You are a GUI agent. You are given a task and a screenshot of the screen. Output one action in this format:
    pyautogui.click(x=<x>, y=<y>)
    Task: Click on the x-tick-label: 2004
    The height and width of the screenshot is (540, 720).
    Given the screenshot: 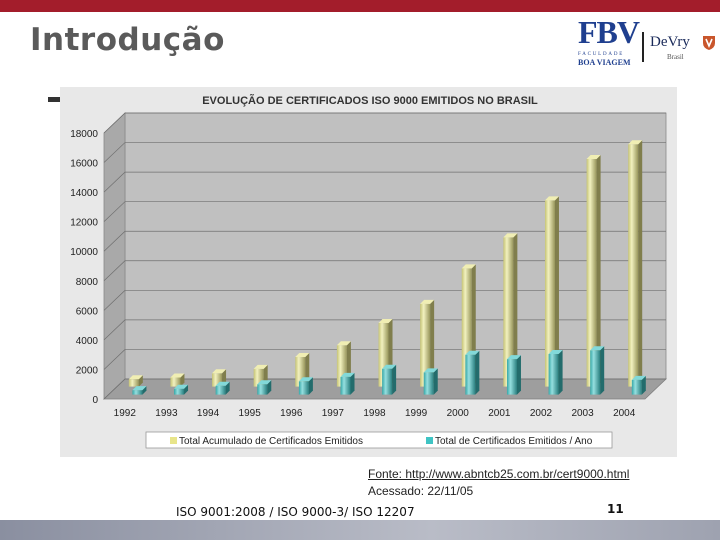 What is the action you would take?
    pyautogui.click(x=624, y=413)
    